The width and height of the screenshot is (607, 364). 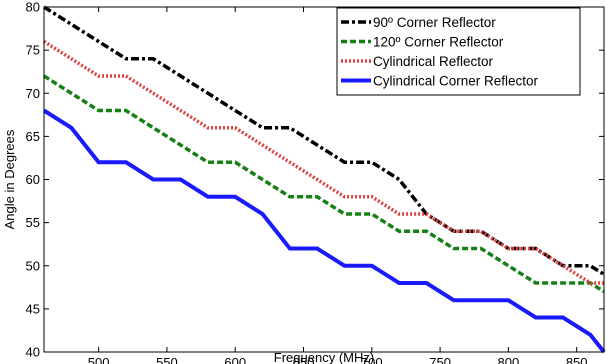 I want to click on y-tick-label: 65, so click(x=33, y=136).